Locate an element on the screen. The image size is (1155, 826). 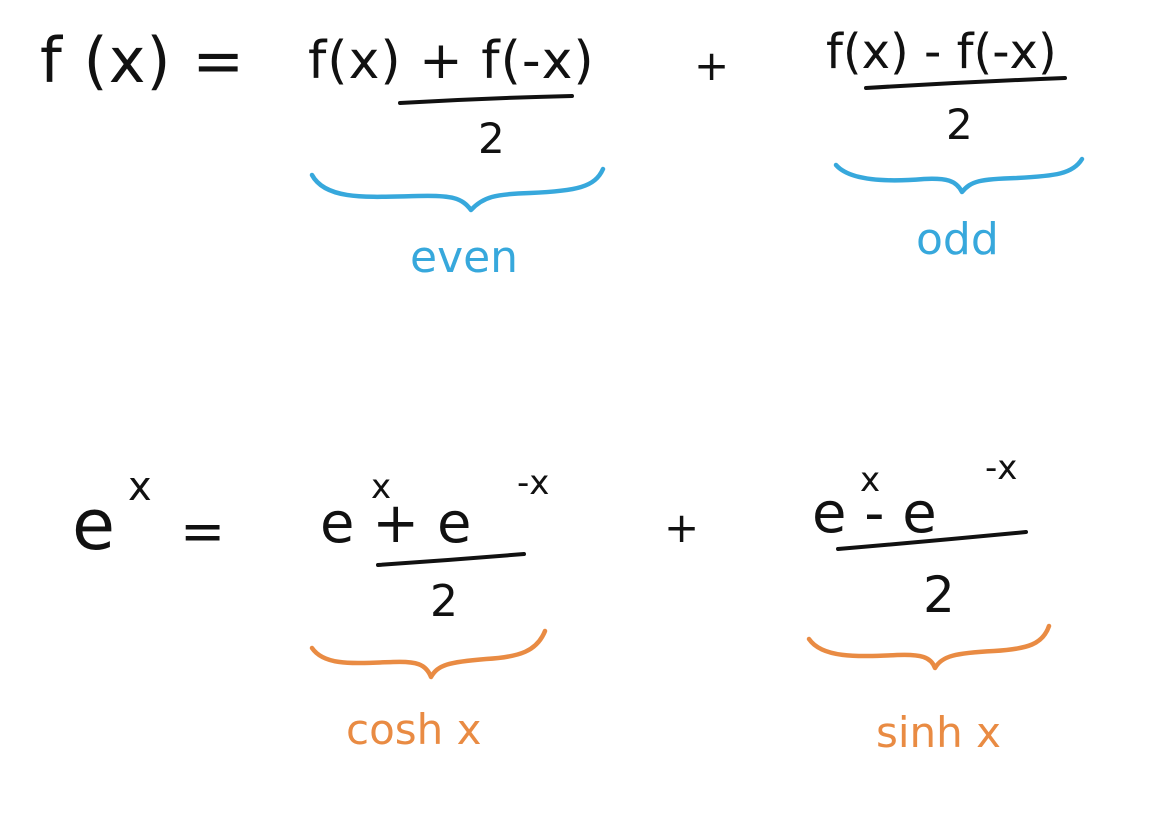
row1-left-fraction-bar is located at coordinates (486, 99).